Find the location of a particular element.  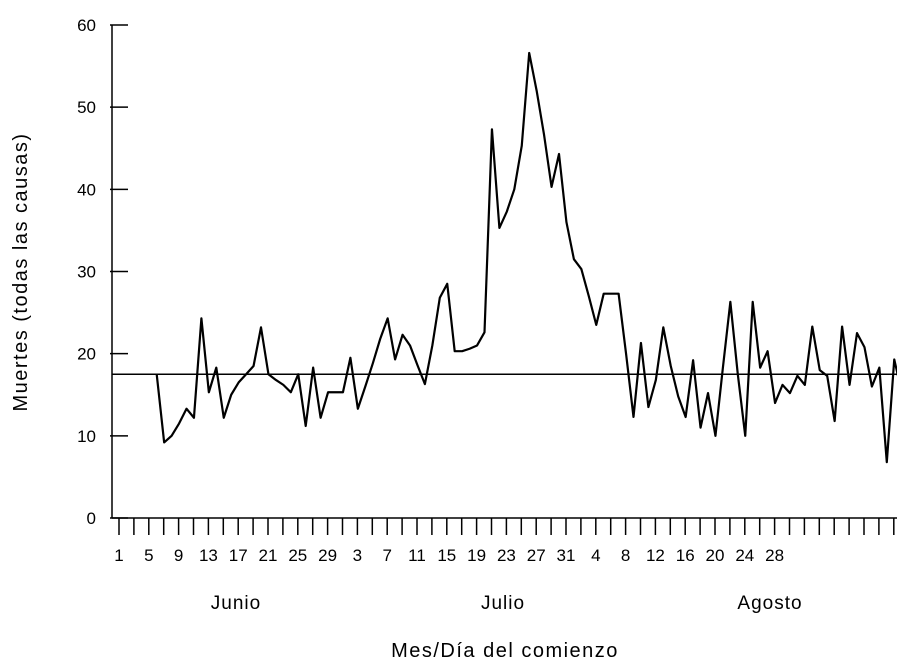

x-tick-label: 8 is located at coordinates (625, 555).